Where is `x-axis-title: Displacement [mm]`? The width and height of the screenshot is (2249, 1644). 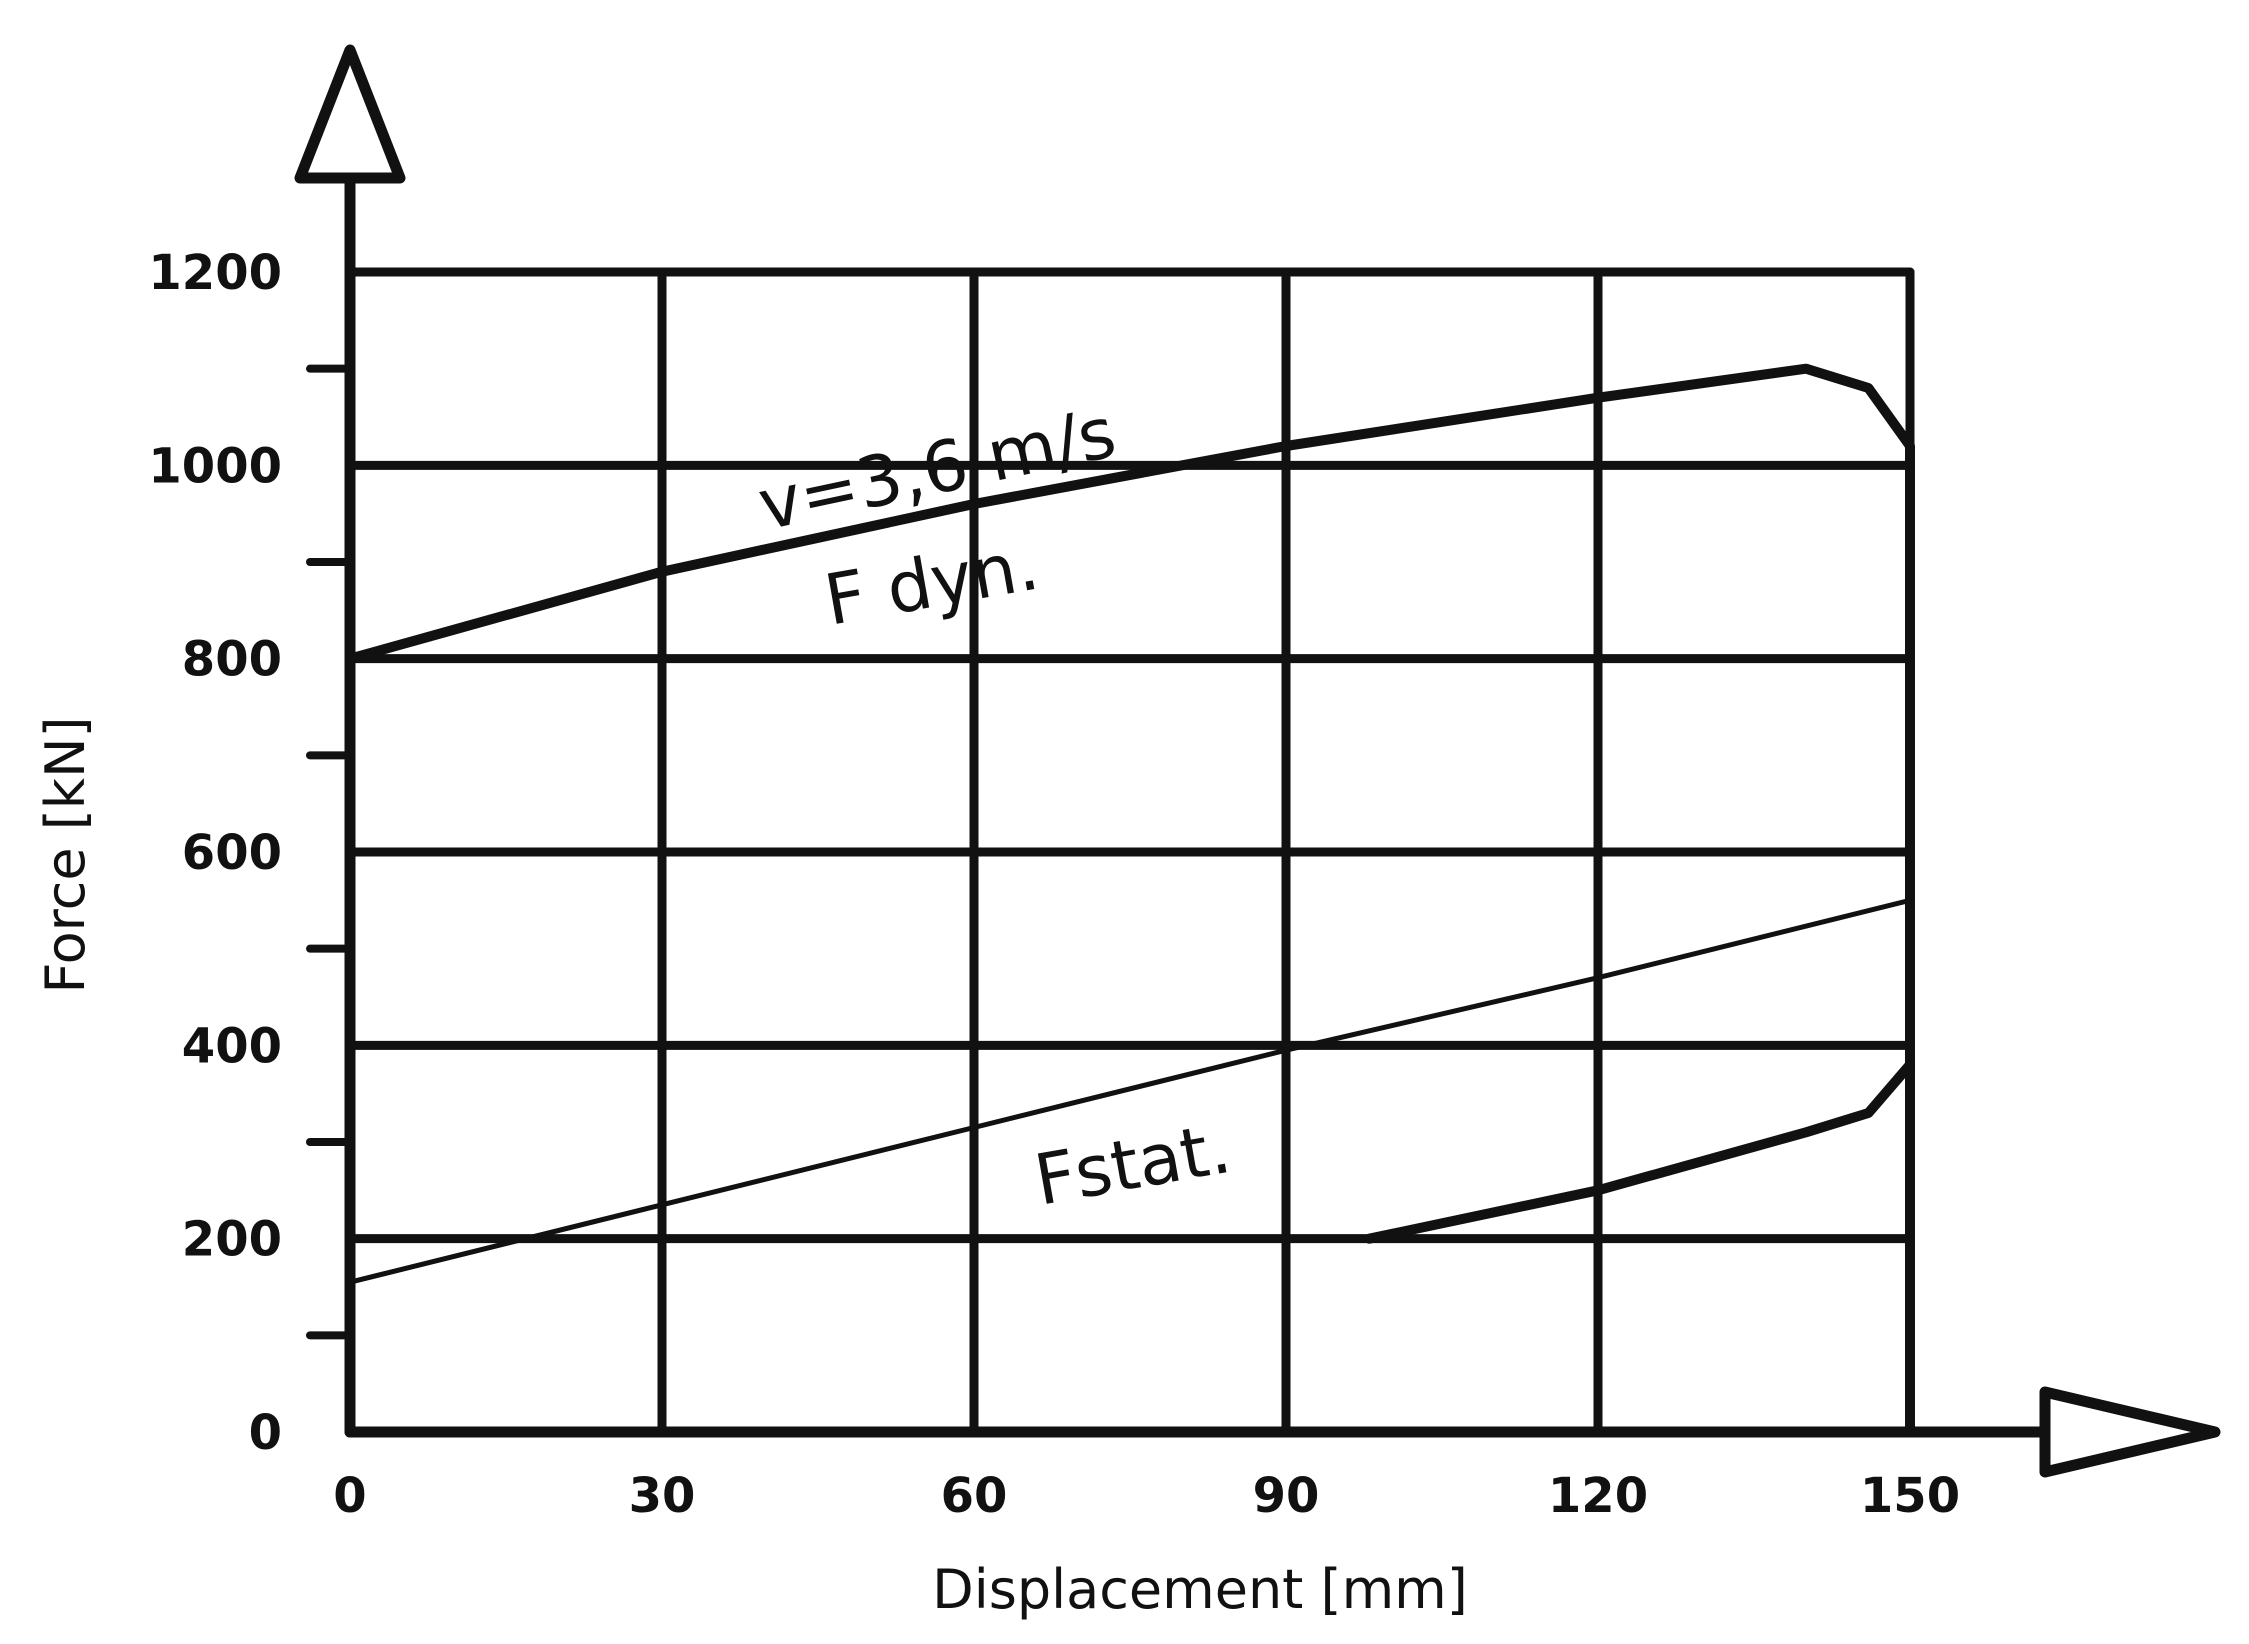
x-axis-title: Displacement [mm] is located at coordinates (1200, 1589).